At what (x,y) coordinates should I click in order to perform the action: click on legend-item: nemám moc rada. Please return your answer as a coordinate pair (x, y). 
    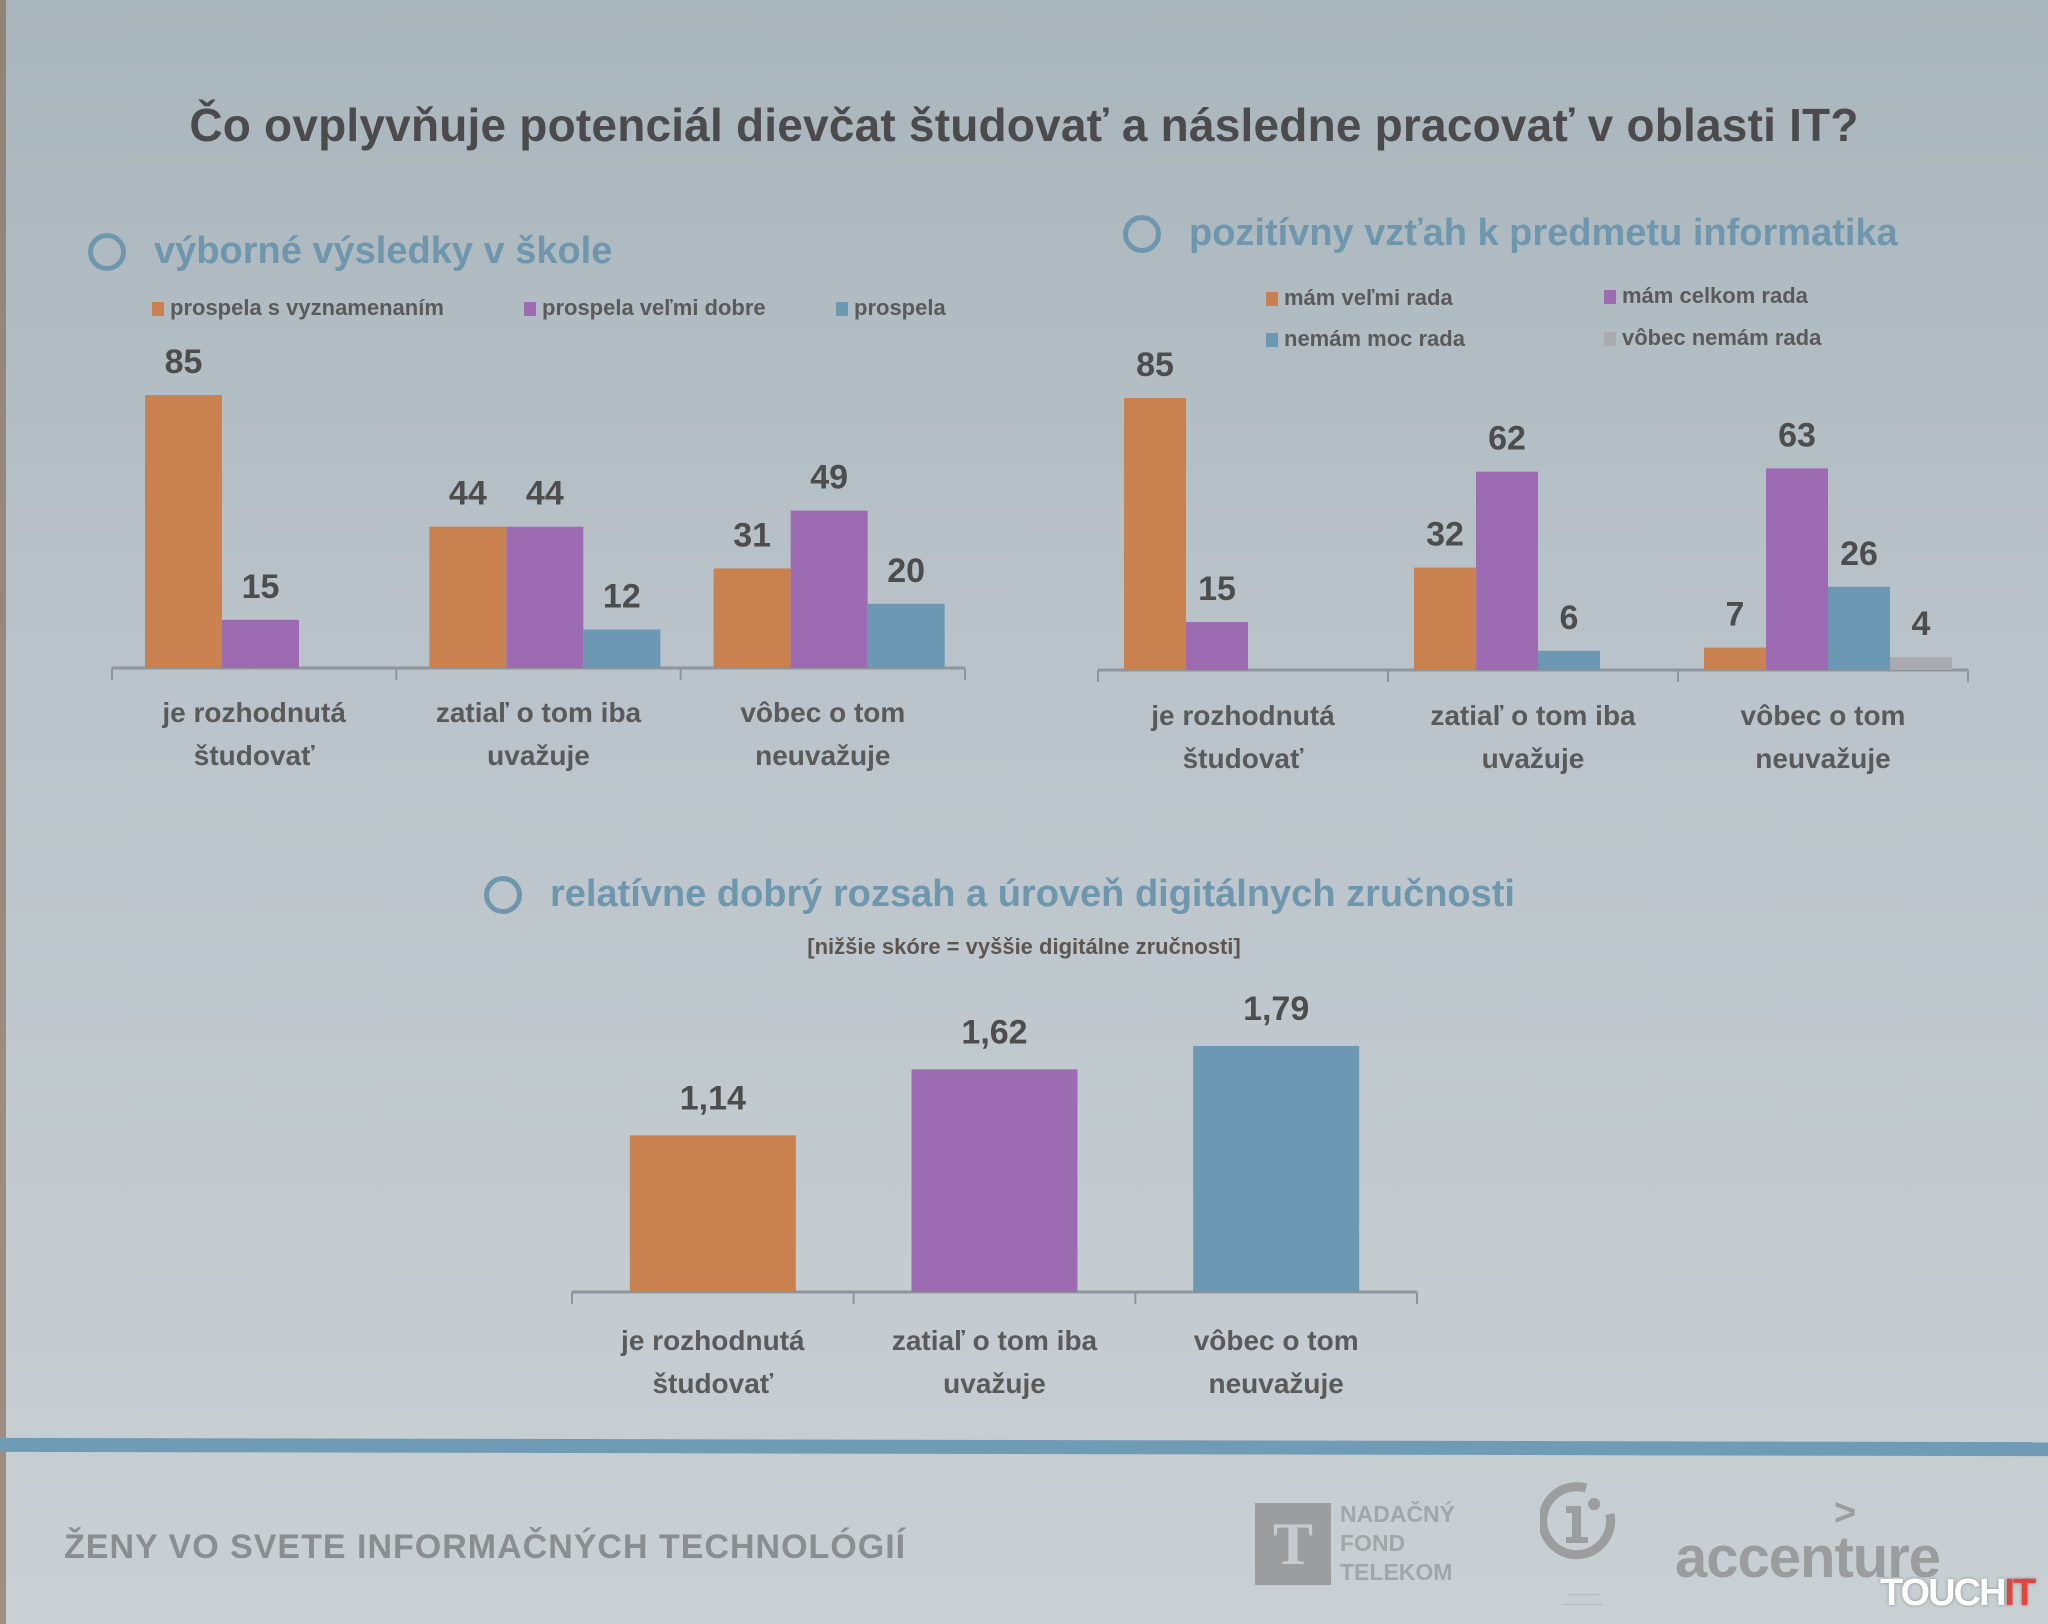
    Looking at the image, I should click on (1365, 339).